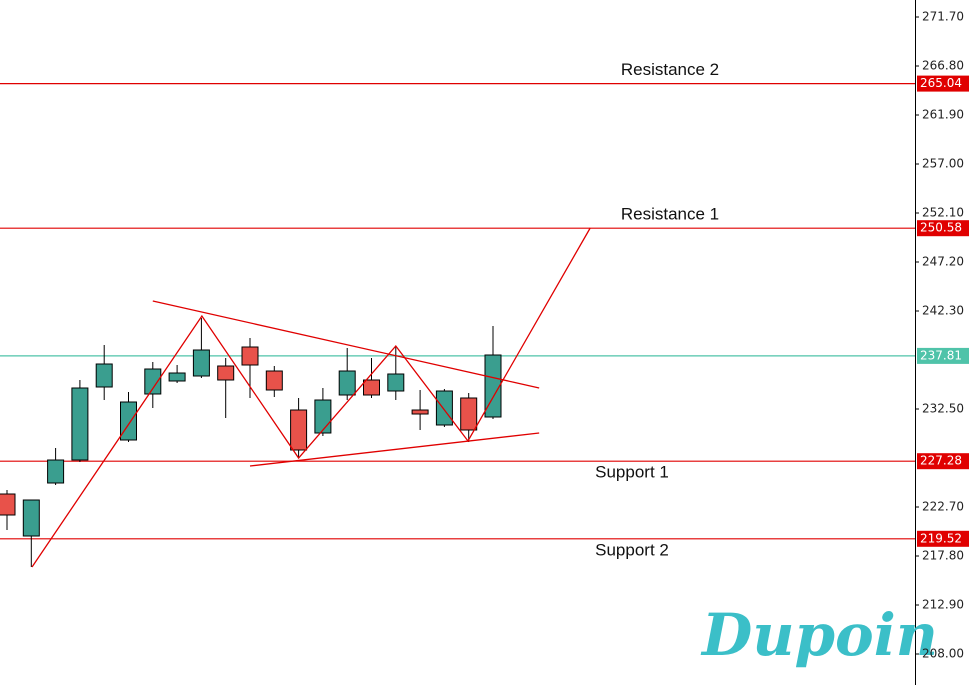 Image resolution: width=970 pixels, height=685 pixels. I want to click on y-tick-label: 242.30, so click(943, 311).